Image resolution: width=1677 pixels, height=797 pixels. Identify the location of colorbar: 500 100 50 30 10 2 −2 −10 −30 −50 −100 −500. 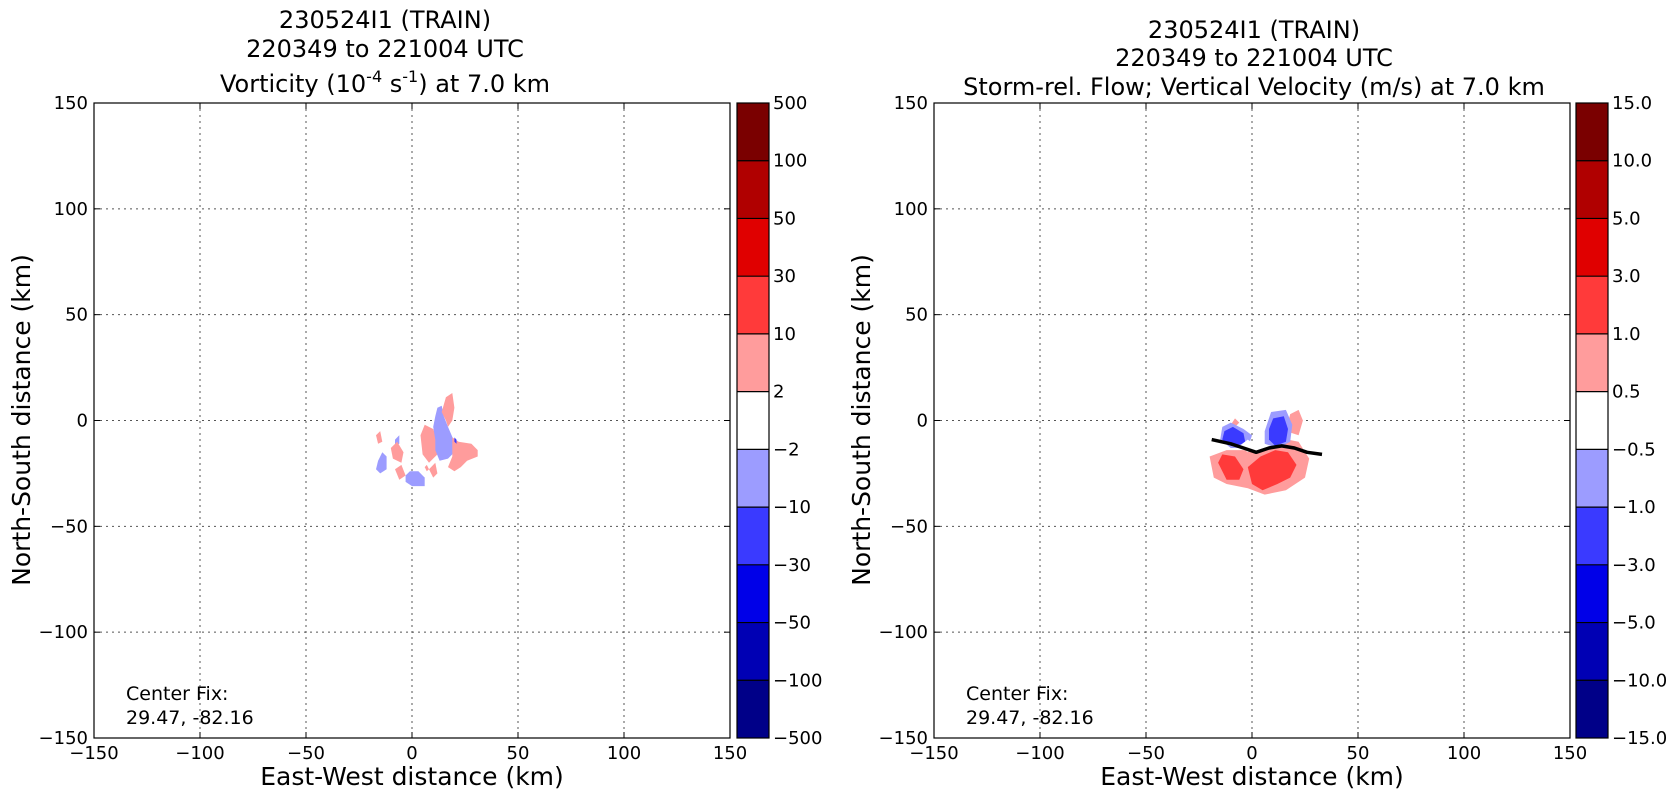
(779, 421).